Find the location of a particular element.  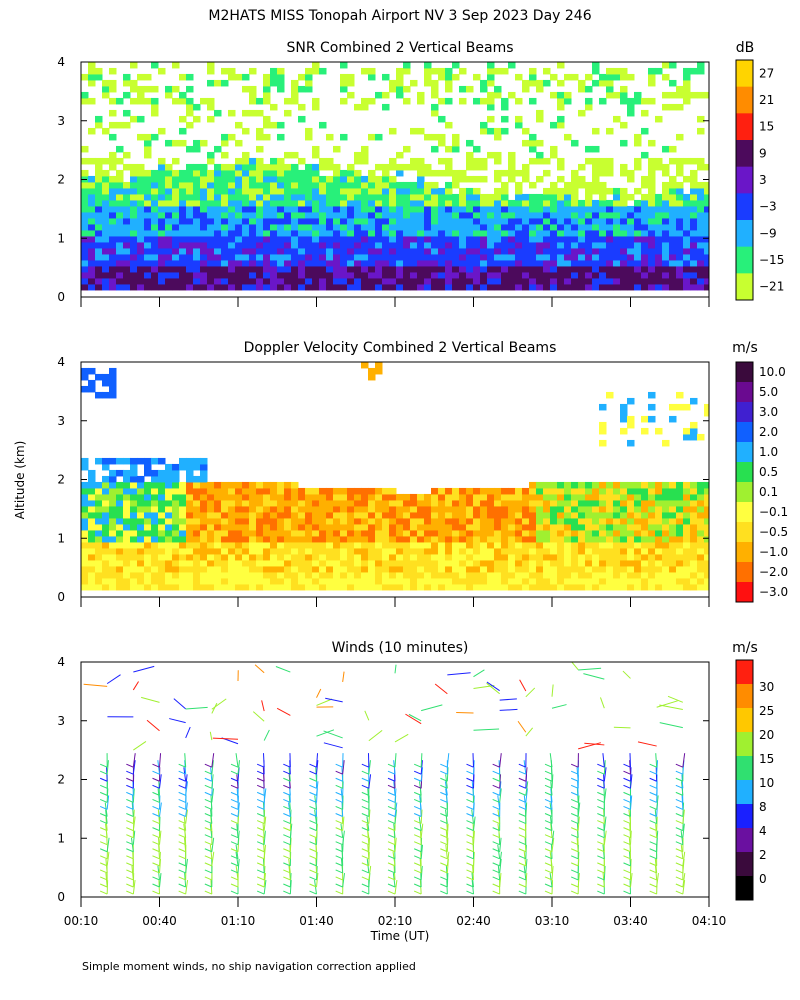

colorbar-label: 3 is located at coordinates (763, 180).